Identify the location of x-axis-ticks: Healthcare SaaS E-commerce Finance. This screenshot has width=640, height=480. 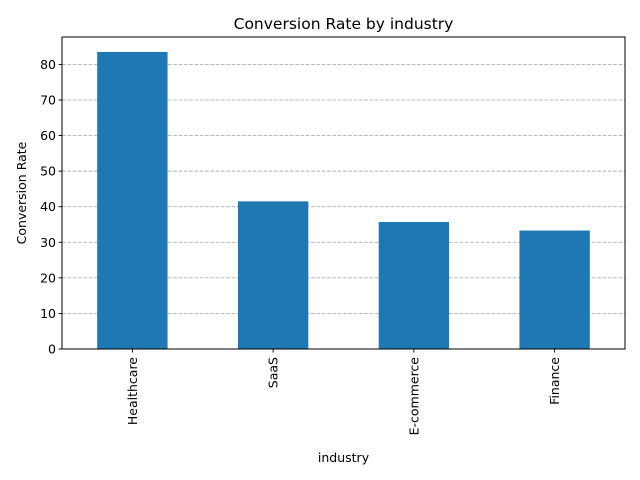
(343, 392).